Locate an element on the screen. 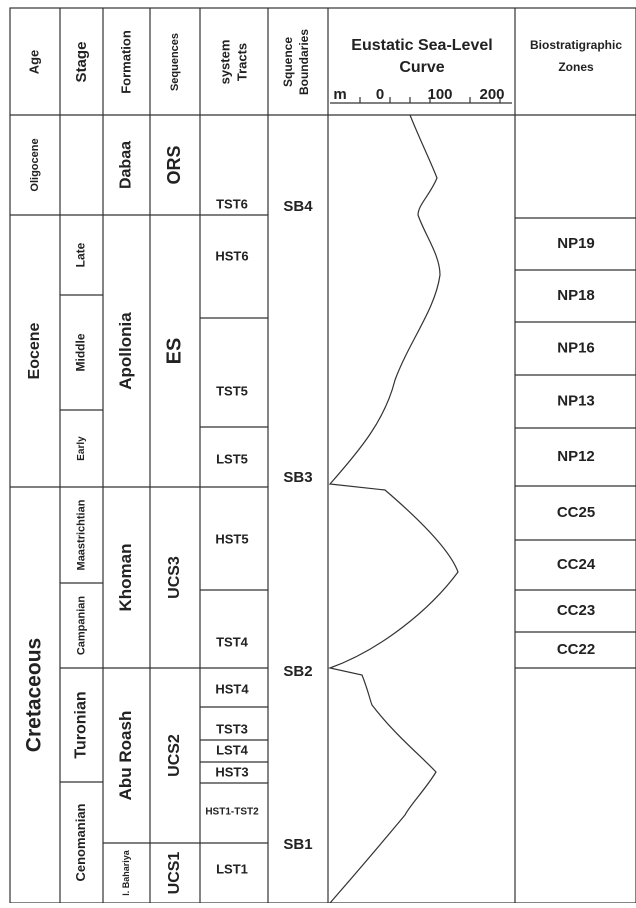 The width and height of the screenshot is (636, 908). system-tract: LST5 is located at coordinates (232, 458).